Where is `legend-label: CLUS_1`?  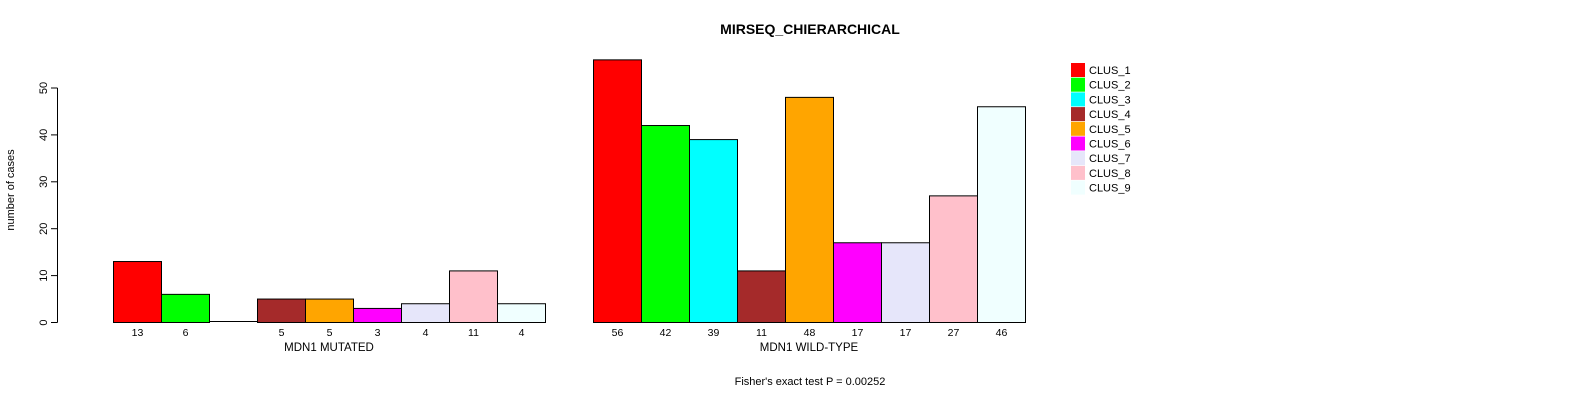 legend-label: CLUS_1 is located at coordinates (1110, 71).